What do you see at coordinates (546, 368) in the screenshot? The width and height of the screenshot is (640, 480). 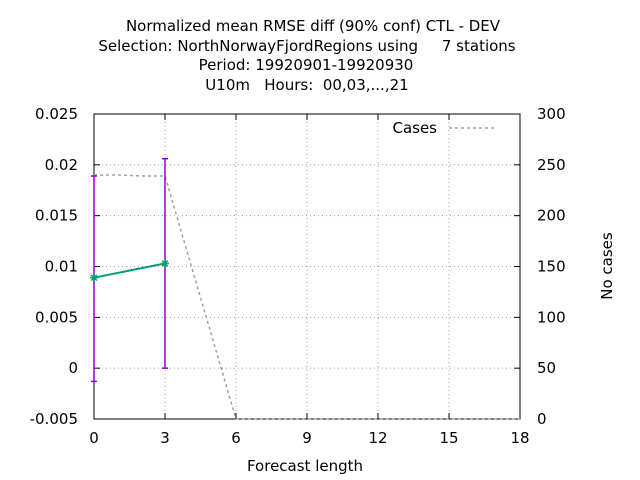 I see `y2-tick-label: 50` at bounding box center [546, 368].